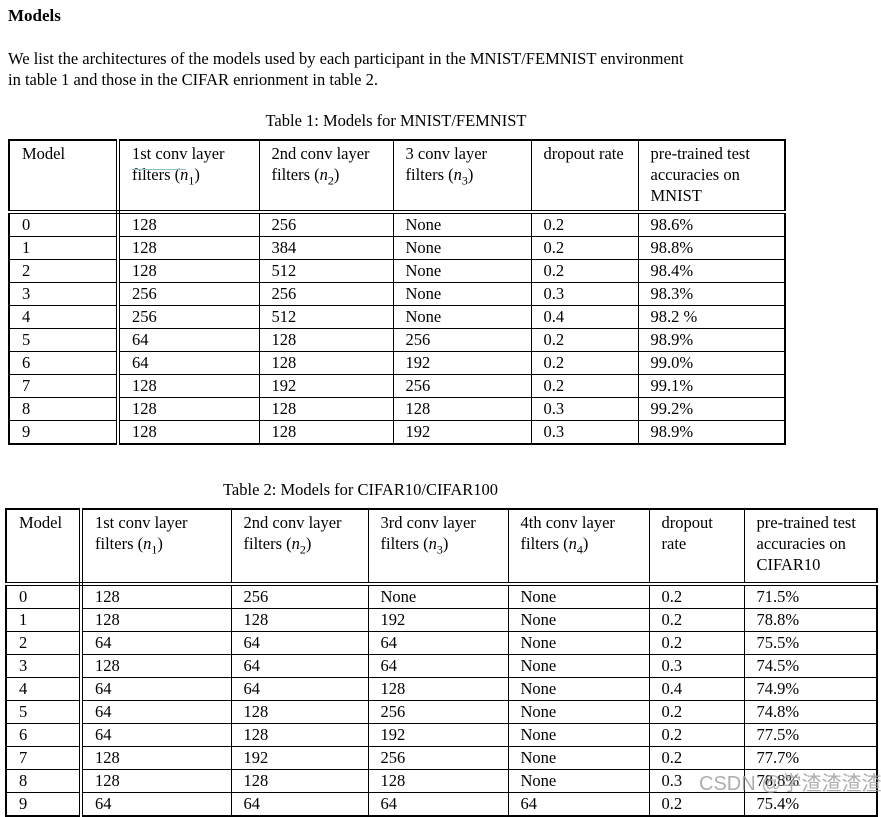  I want to click on cell-model-id: 5, so click(64, 340).